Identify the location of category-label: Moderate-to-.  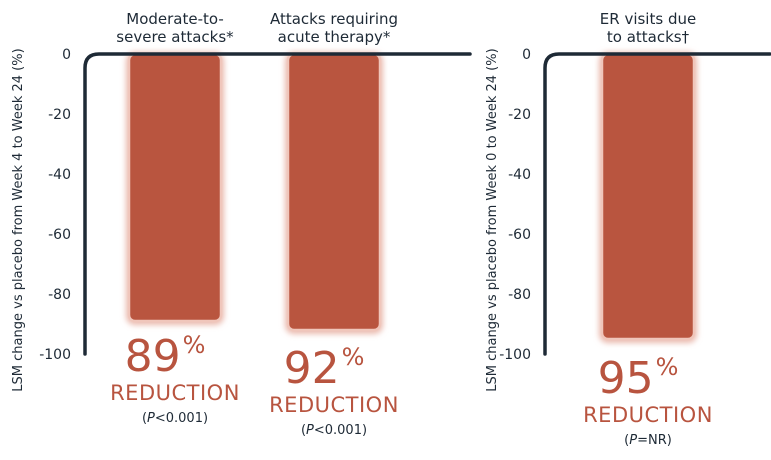
(175, 19).